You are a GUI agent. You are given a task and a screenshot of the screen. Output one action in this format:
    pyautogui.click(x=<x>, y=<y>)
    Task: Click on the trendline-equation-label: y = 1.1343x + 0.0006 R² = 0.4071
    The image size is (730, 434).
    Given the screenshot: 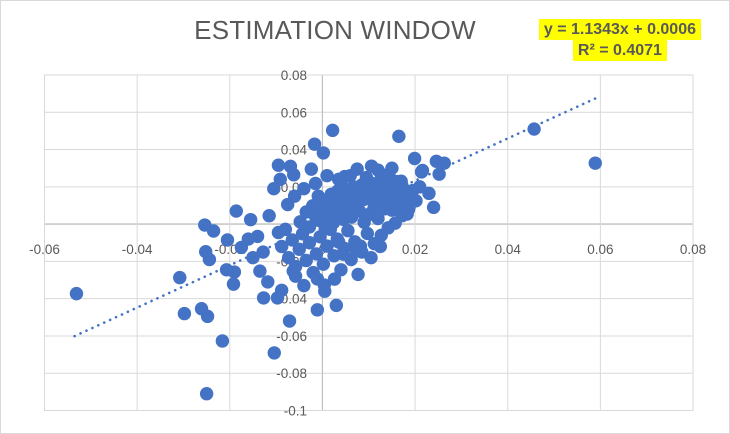 What is the action you would take?
    pyautogui.click(x=619, y=40)
    